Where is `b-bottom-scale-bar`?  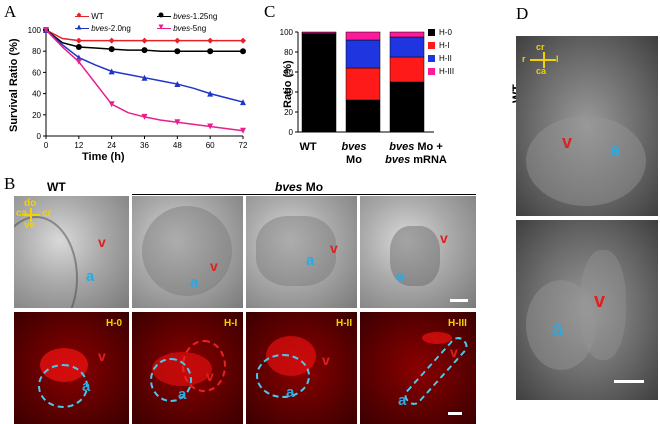 b-bottom-scale-bar is located at coordinates (455, 413).